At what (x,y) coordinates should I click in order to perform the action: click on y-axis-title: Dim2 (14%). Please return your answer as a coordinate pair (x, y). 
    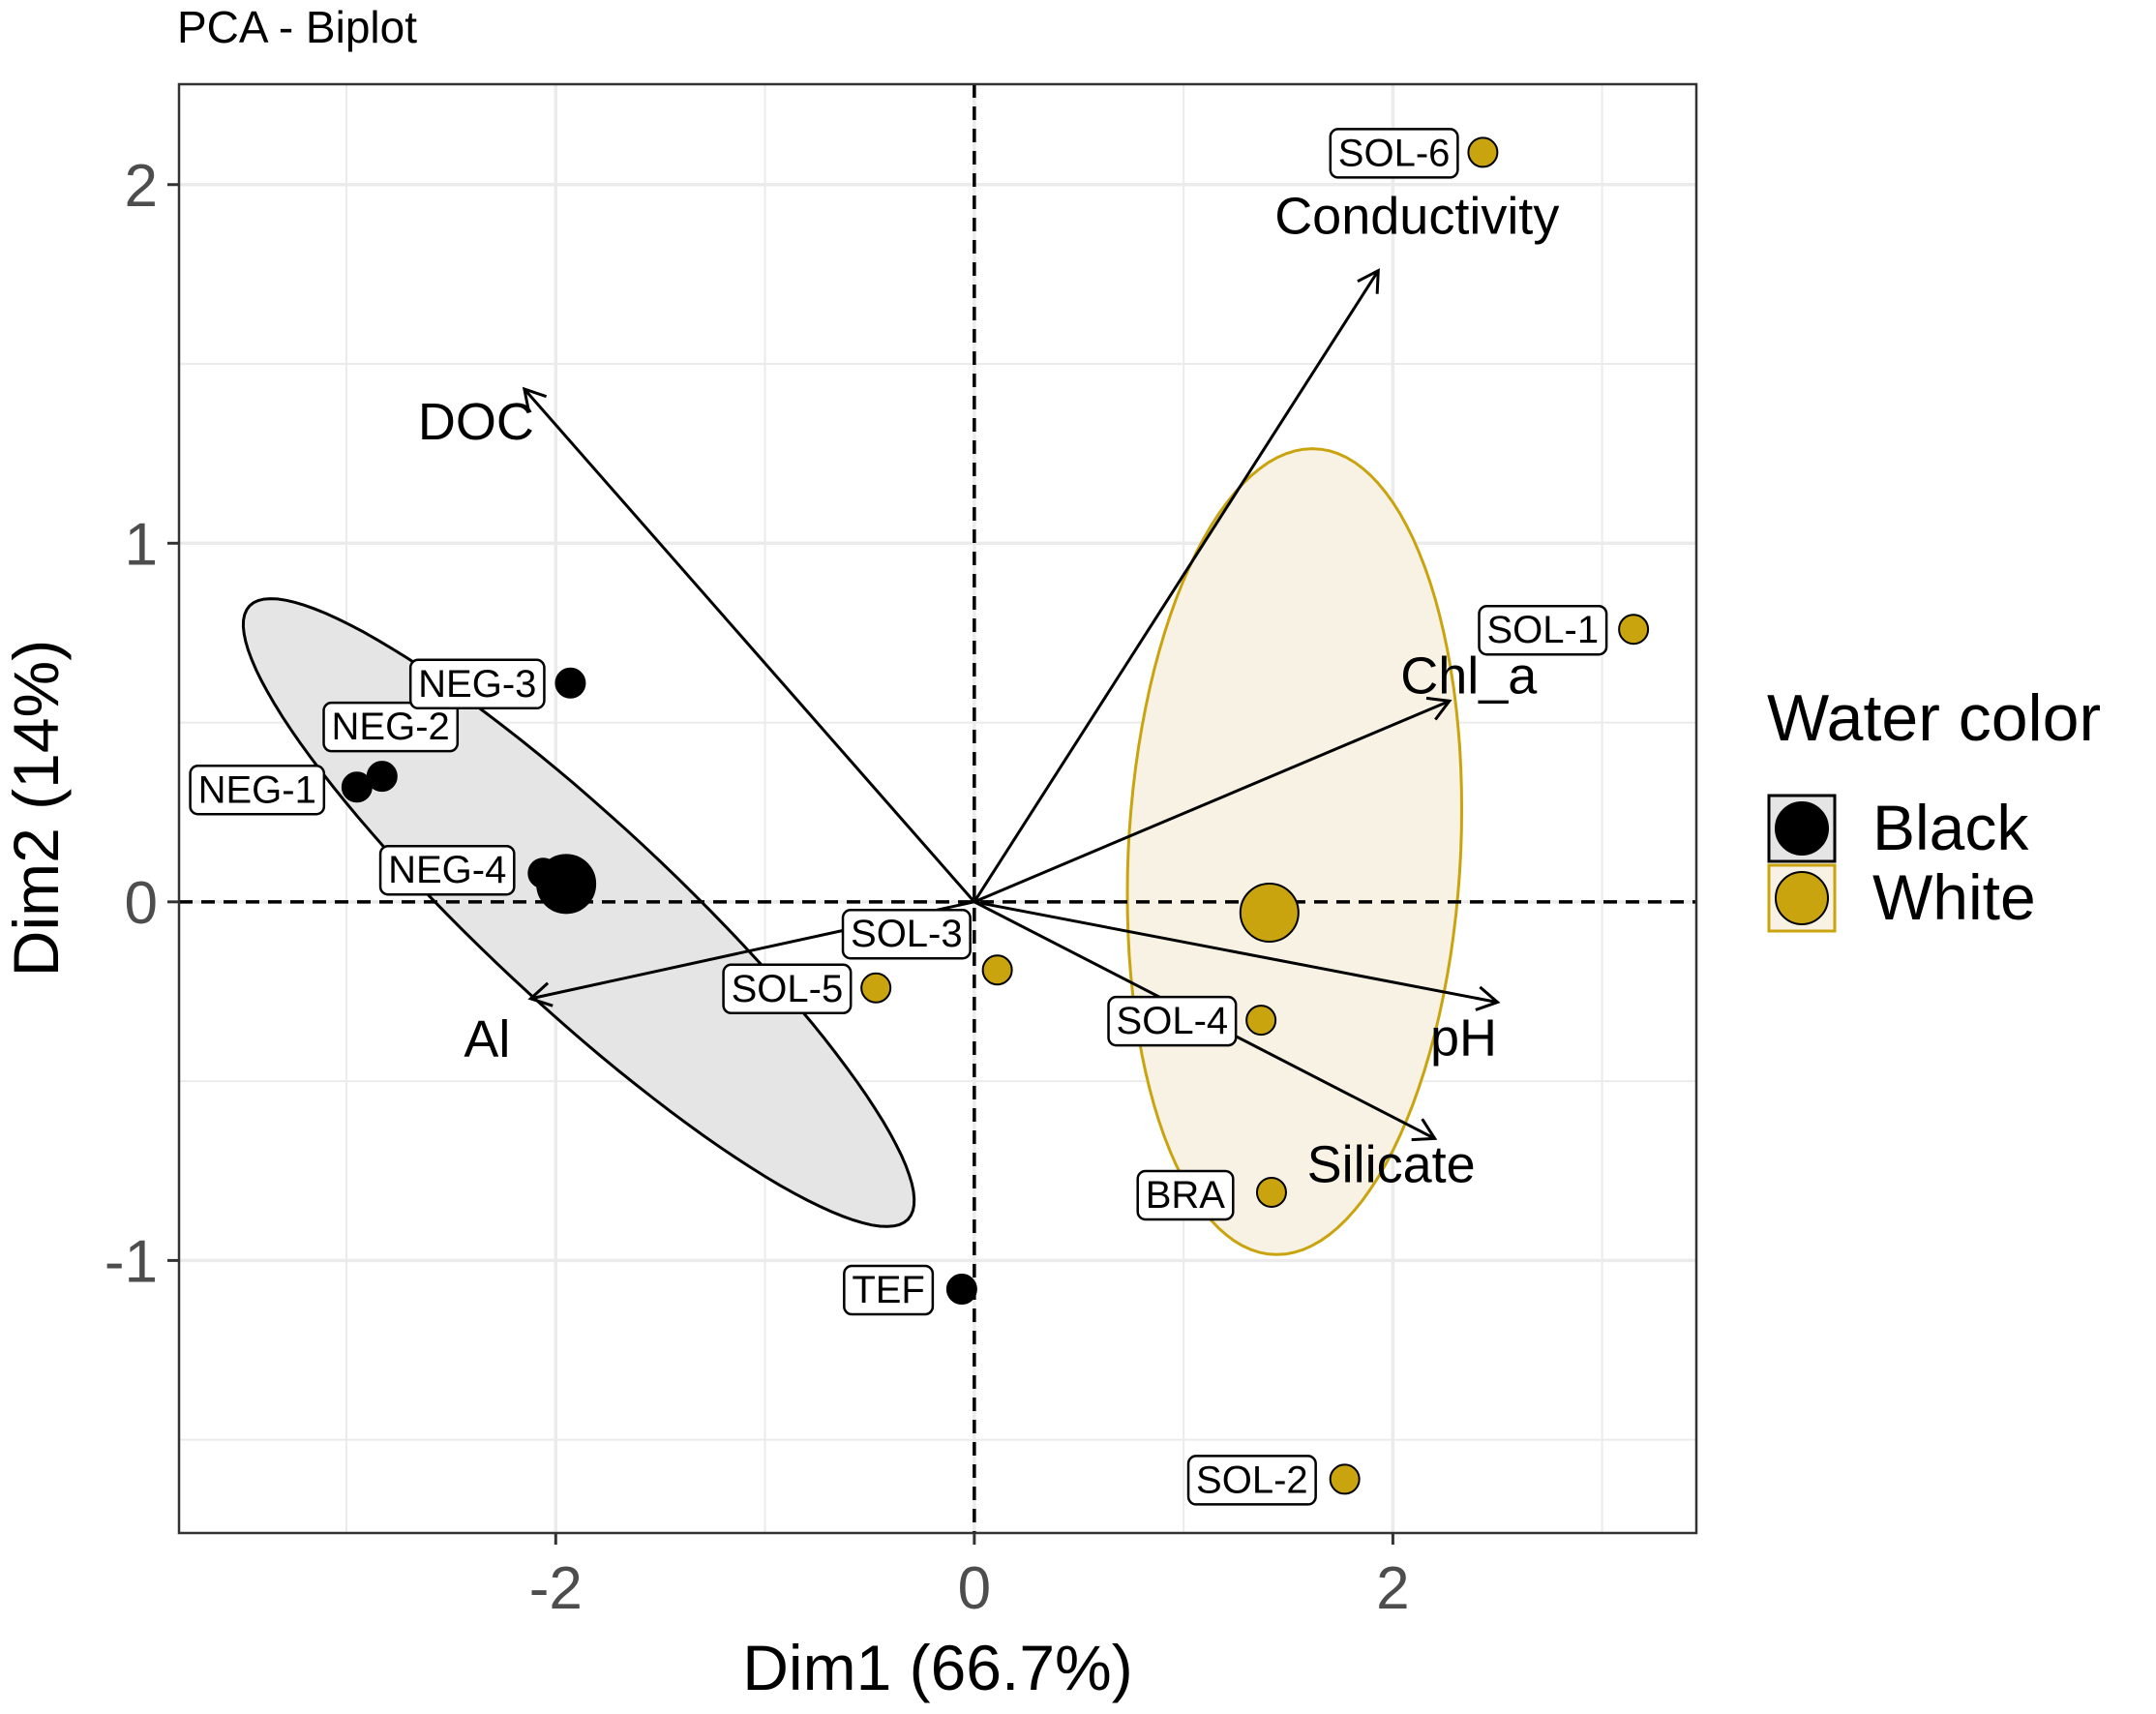
    Looking at the image, I should click on (36, 808).